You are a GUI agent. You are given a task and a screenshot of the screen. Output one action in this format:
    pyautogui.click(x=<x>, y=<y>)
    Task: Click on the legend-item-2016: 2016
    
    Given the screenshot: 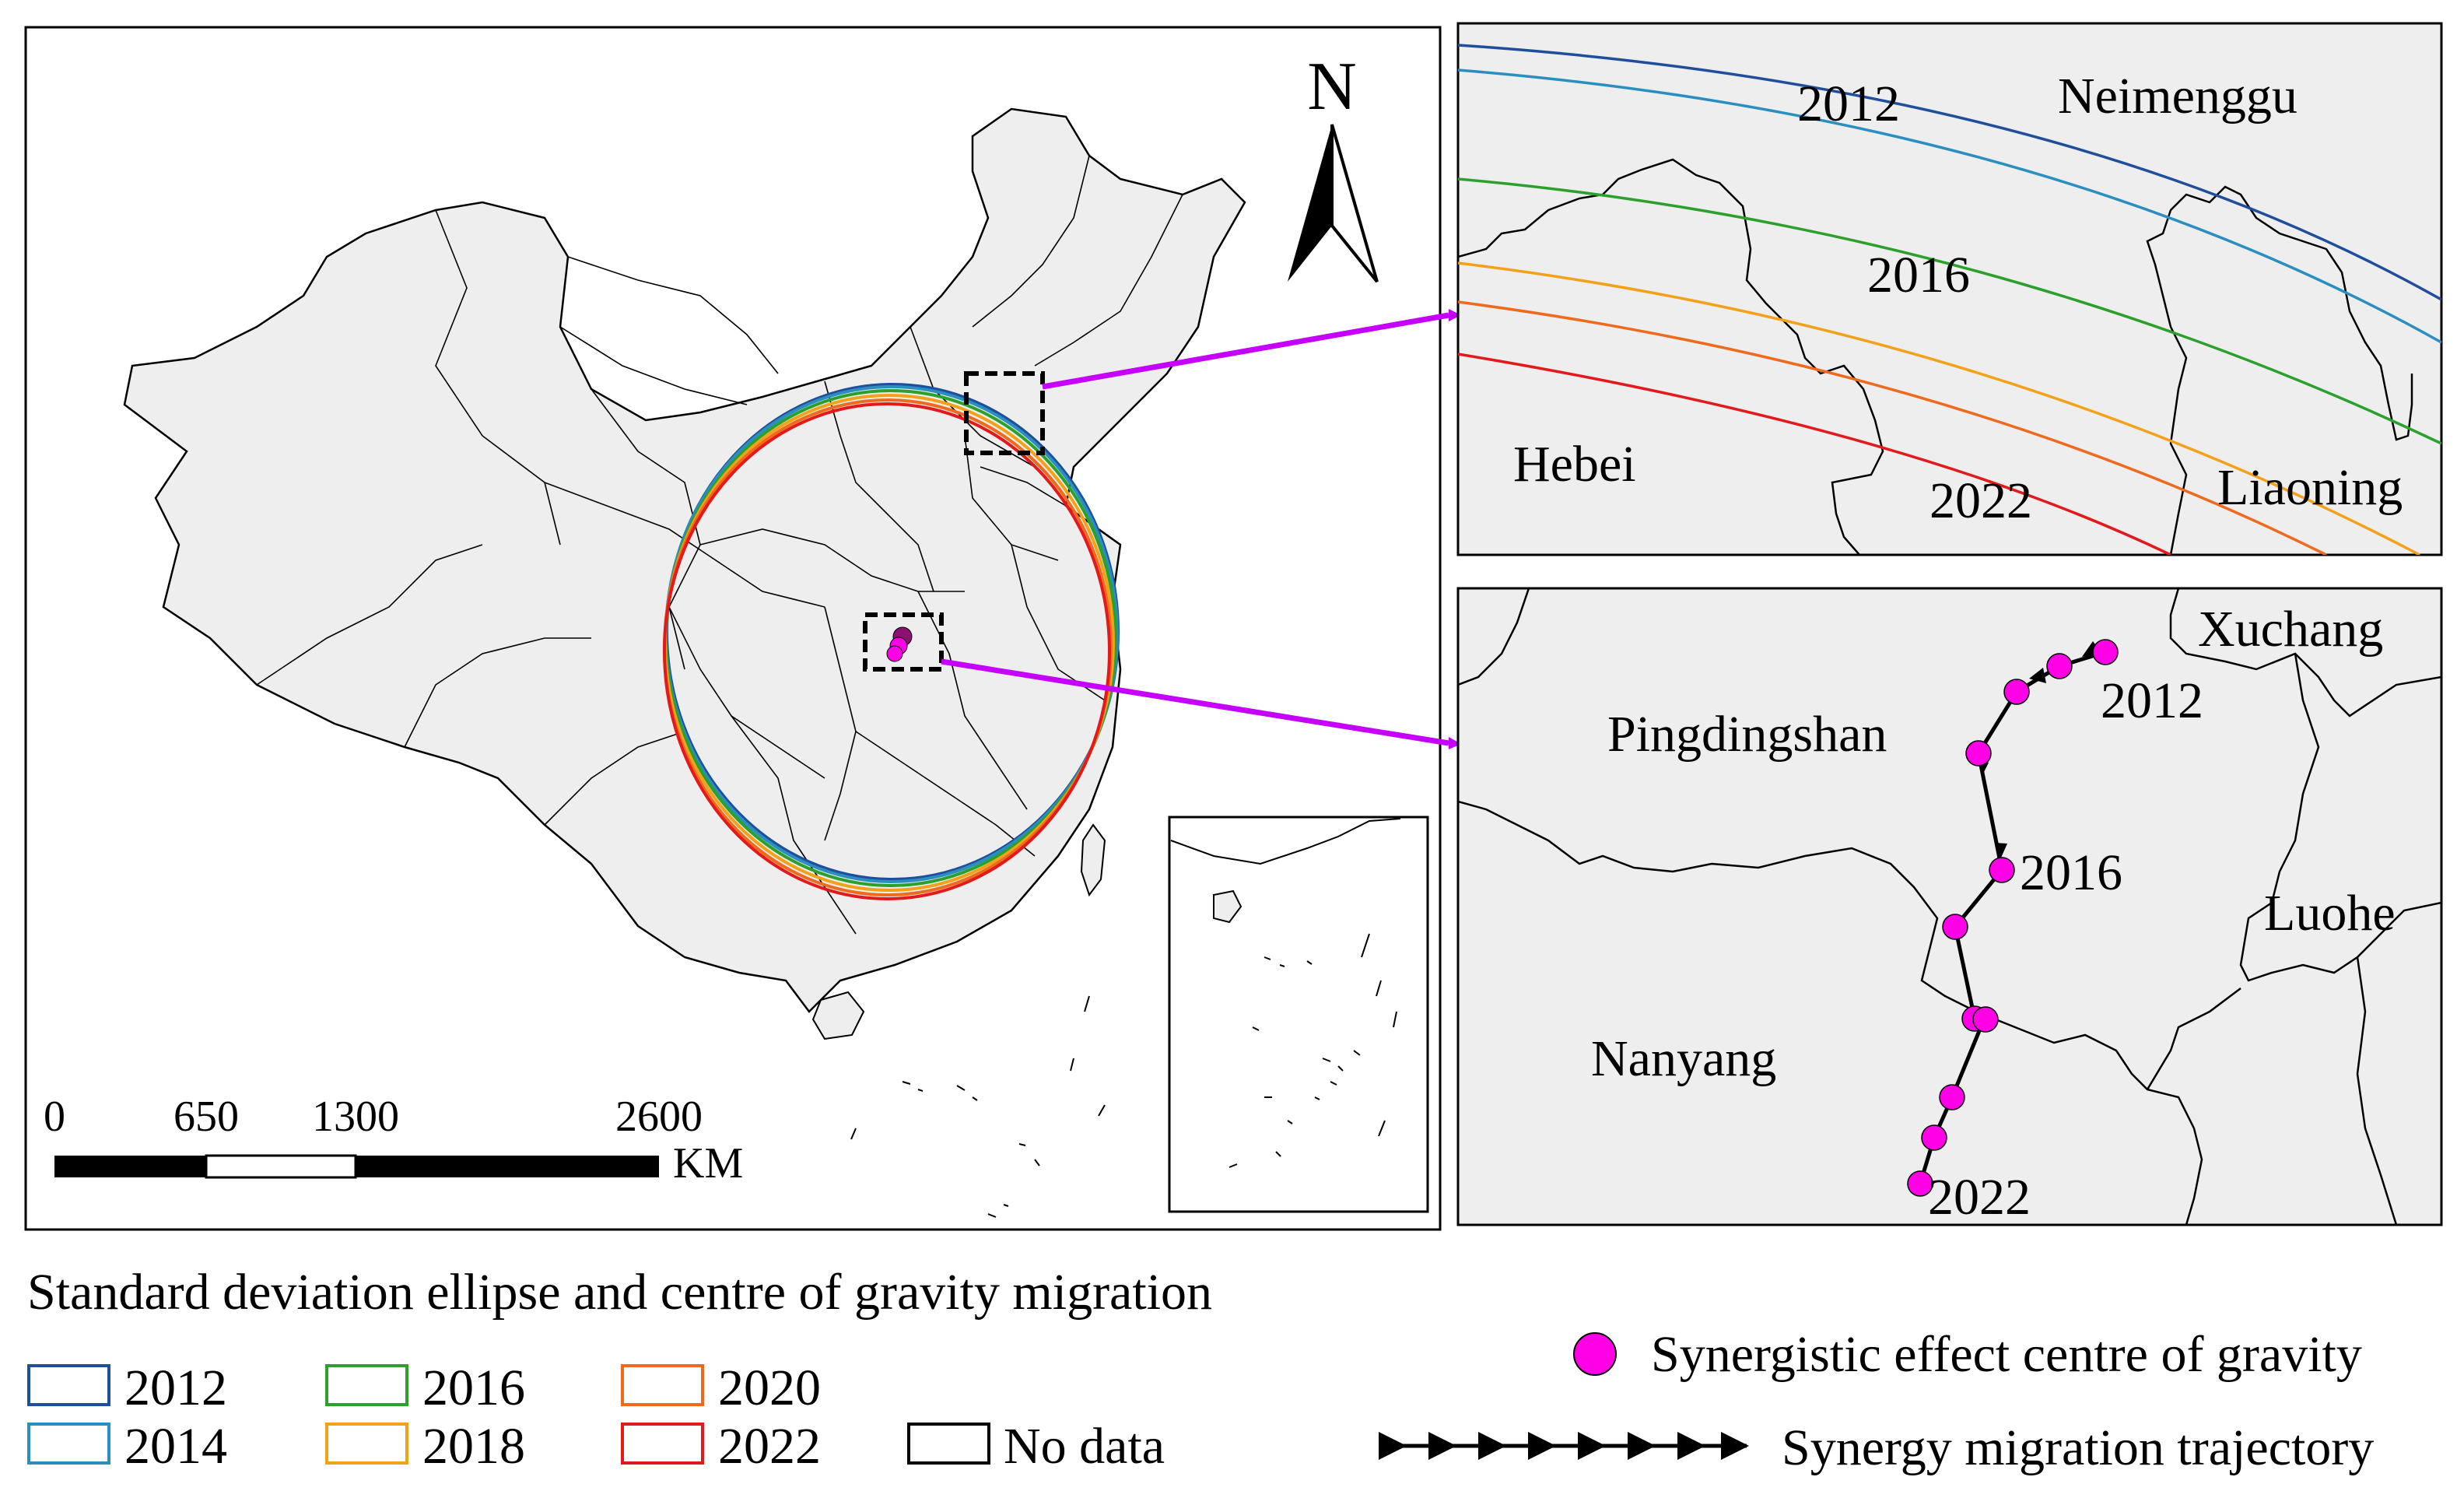 What is the action you would take?
    pyautogui.click(x=425, y=1387)
    